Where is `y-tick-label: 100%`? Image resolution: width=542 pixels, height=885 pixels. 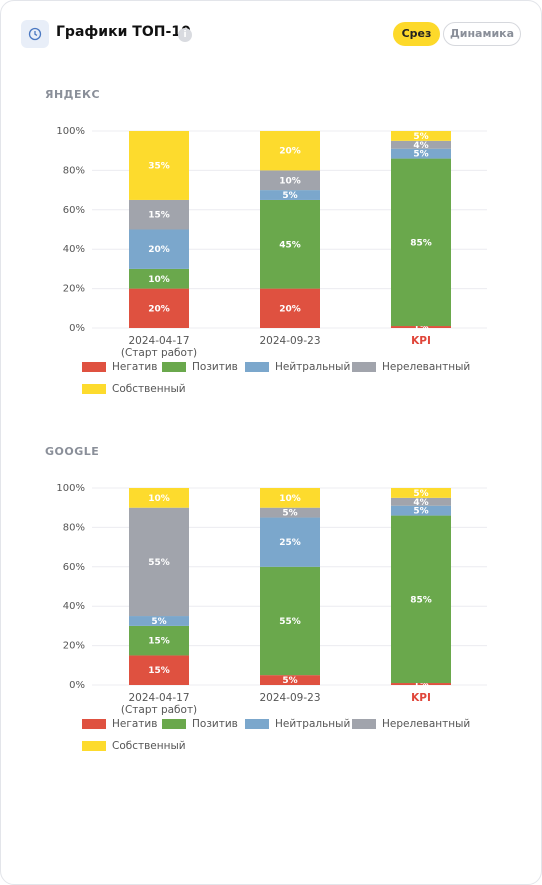 y-tick-label: 100% is located at coordinates (70, 131).